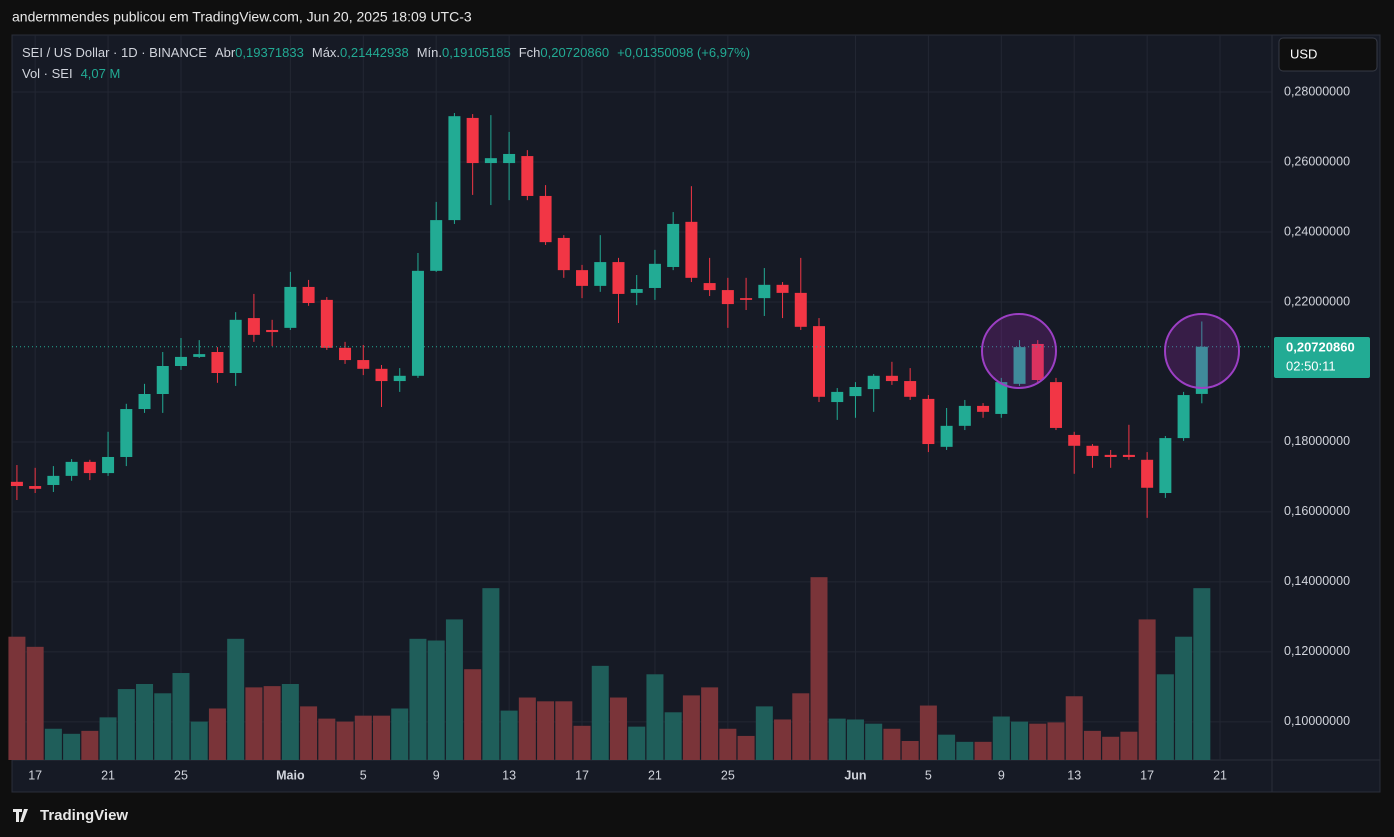  Describe the element at coordinates (728, 775) in the screenshot. I see `x-tick-label: 25` at that location.